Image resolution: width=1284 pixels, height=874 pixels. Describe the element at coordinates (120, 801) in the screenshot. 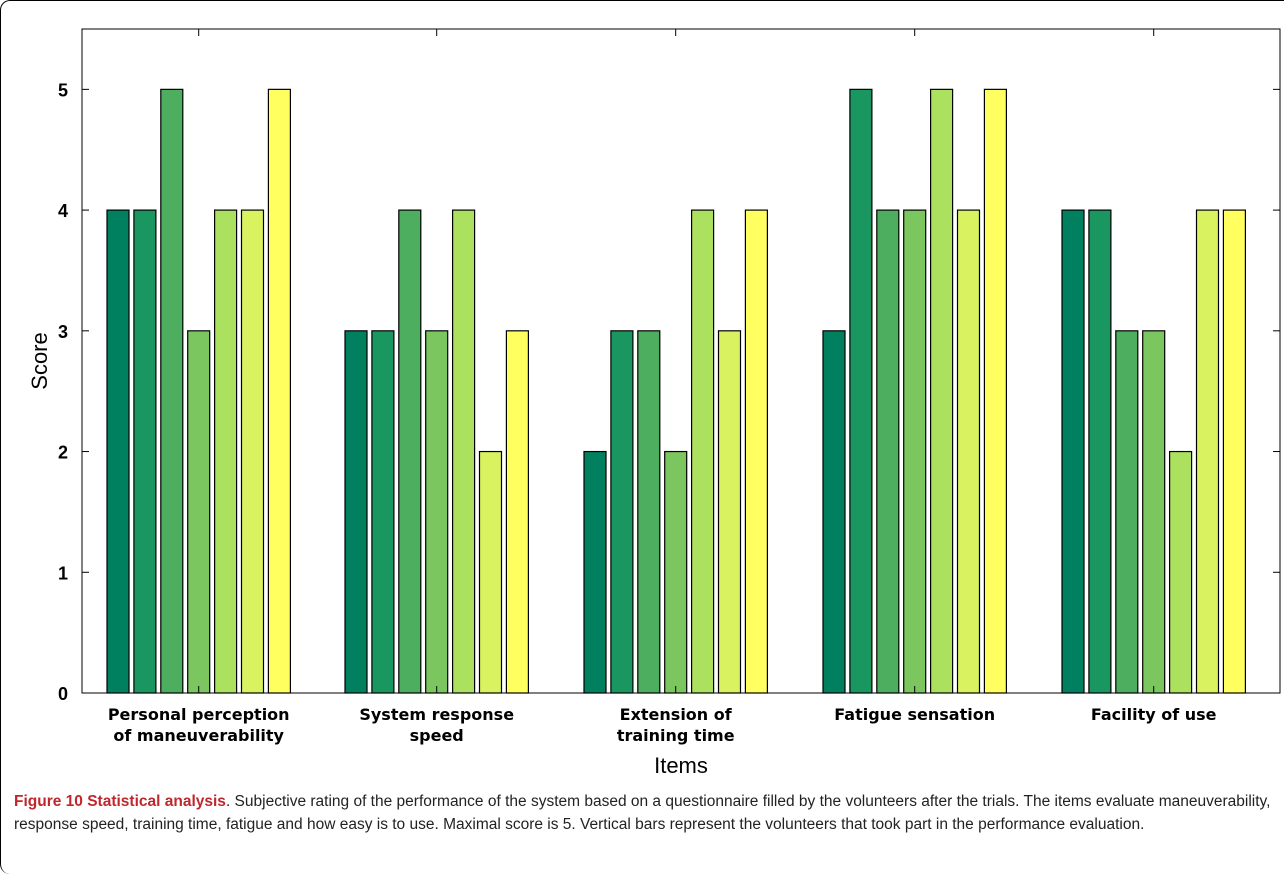

I see `figure-caption-title: Figure 10 Statistical analysis` at that location.